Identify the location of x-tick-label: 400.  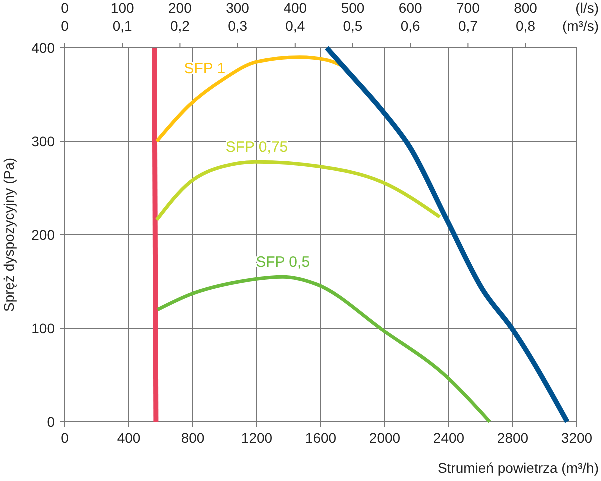
(129, 438).